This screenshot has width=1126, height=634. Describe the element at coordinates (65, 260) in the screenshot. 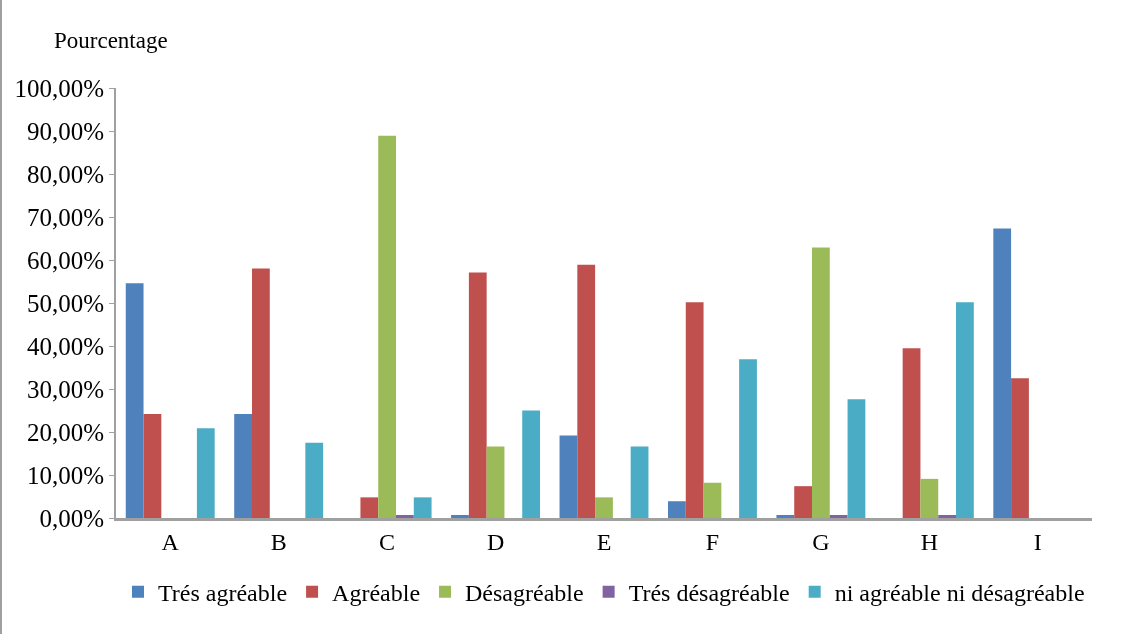

I see `y-tick-label: 60,00%` at that location.